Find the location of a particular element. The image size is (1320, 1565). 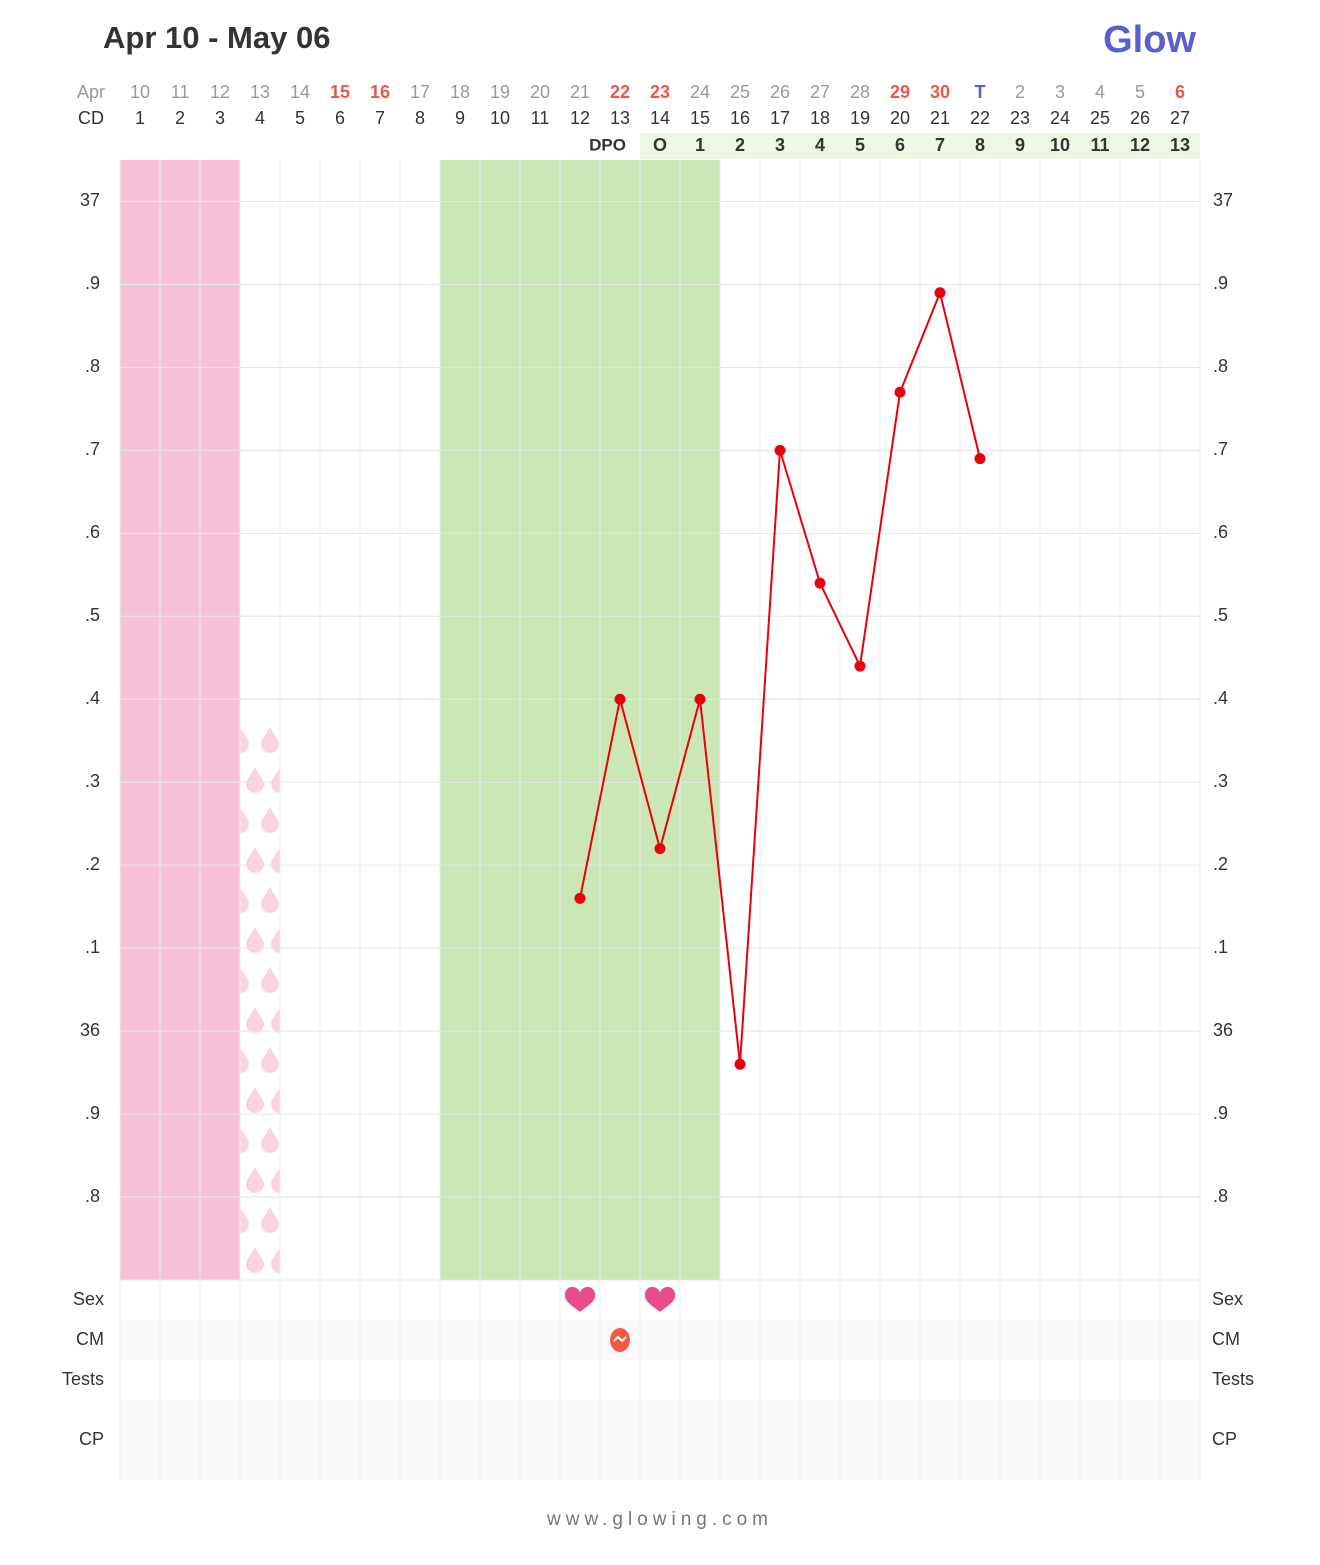

dpo-number: 3 is located at coordinates (780, 145).